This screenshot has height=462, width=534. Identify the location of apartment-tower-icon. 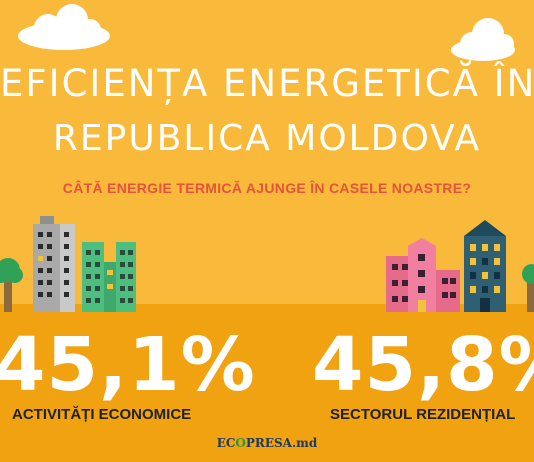
(485, 266).